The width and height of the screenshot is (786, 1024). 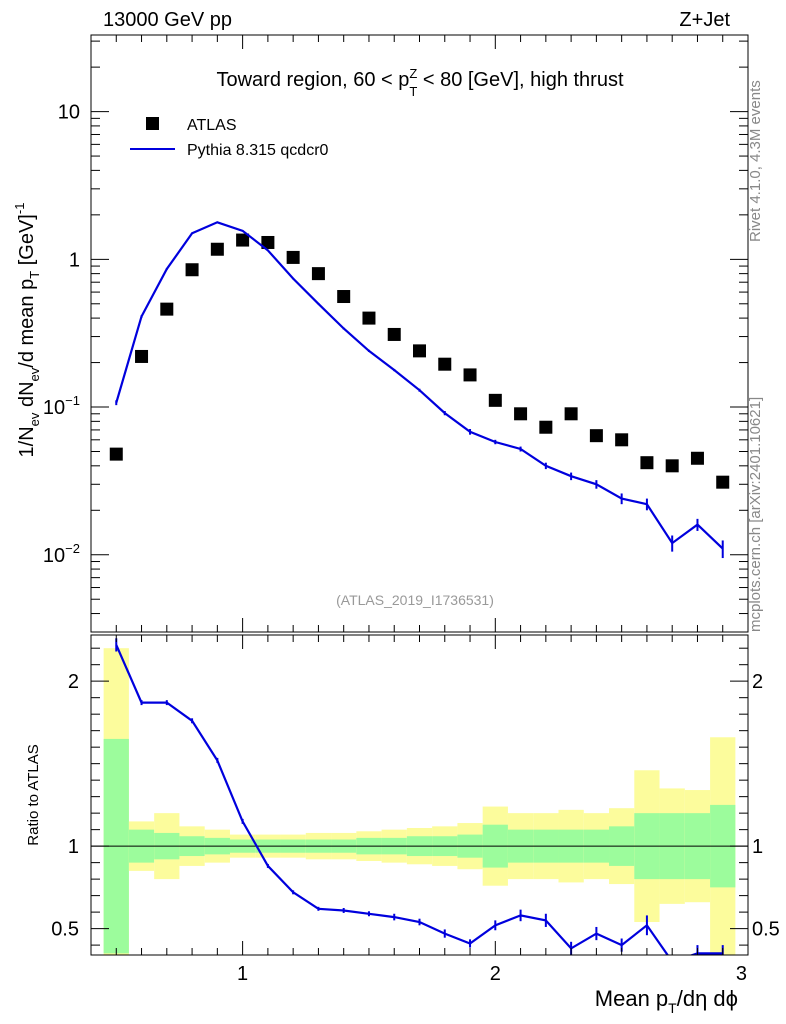 I want to click on ratio-ytick-label-left: 2, so click(x=73, y=682).